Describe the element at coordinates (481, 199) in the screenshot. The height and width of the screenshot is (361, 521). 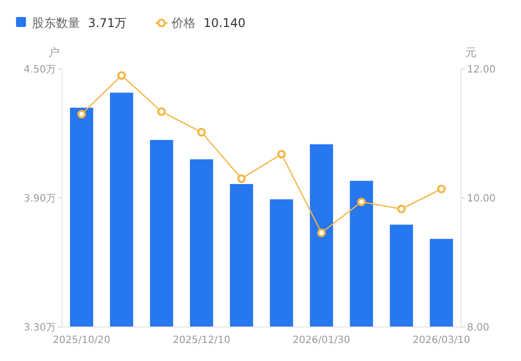
I see `y2-tick-label: 10.00` at that location.